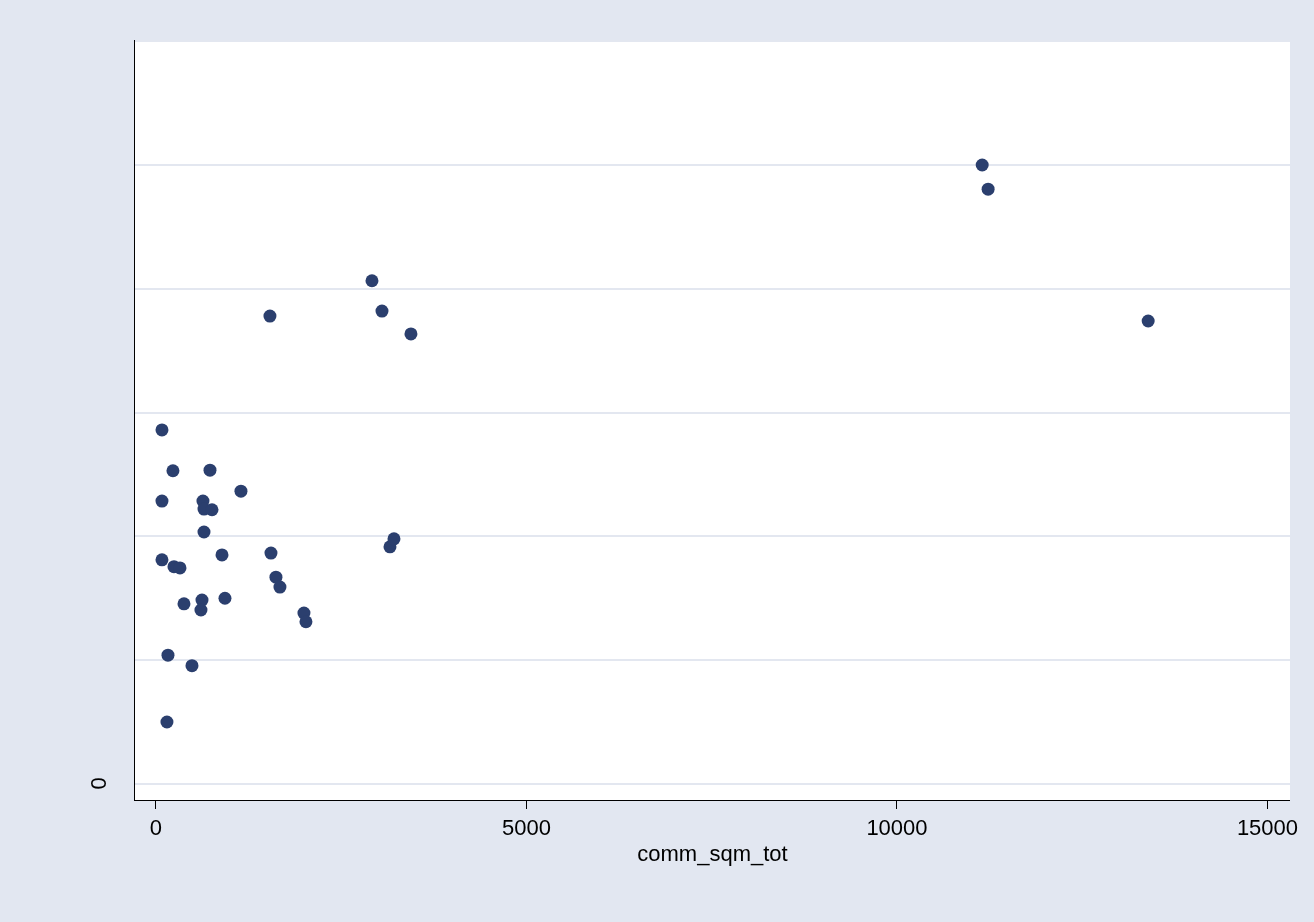  I want to click on x-tick-label: 5000, so click(526, 828).